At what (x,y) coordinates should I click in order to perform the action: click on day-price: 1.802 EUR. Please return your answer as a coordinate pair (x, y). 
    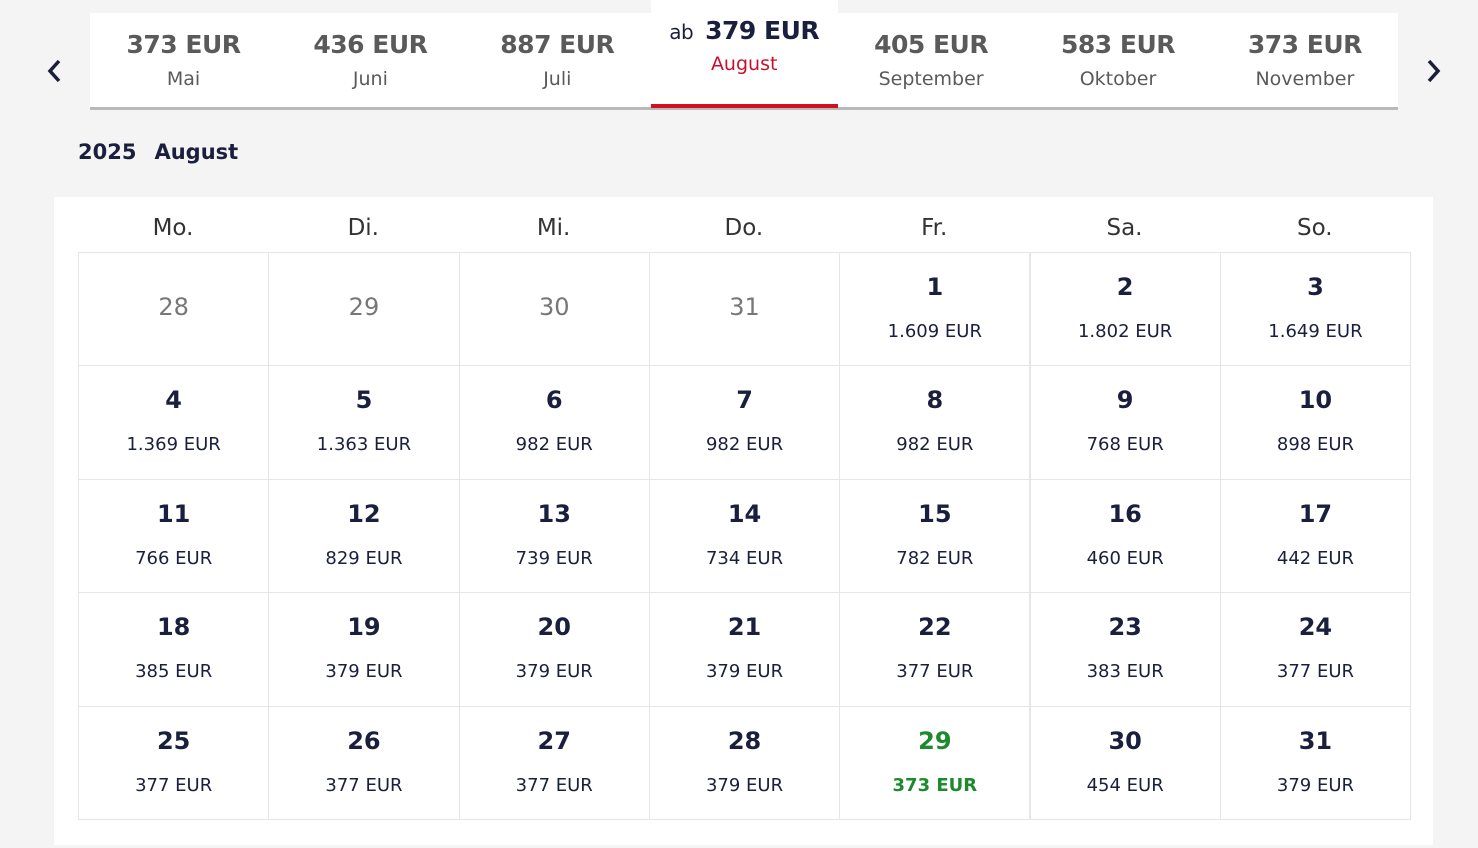
    Looking at the image, I should click on (1125, 331).